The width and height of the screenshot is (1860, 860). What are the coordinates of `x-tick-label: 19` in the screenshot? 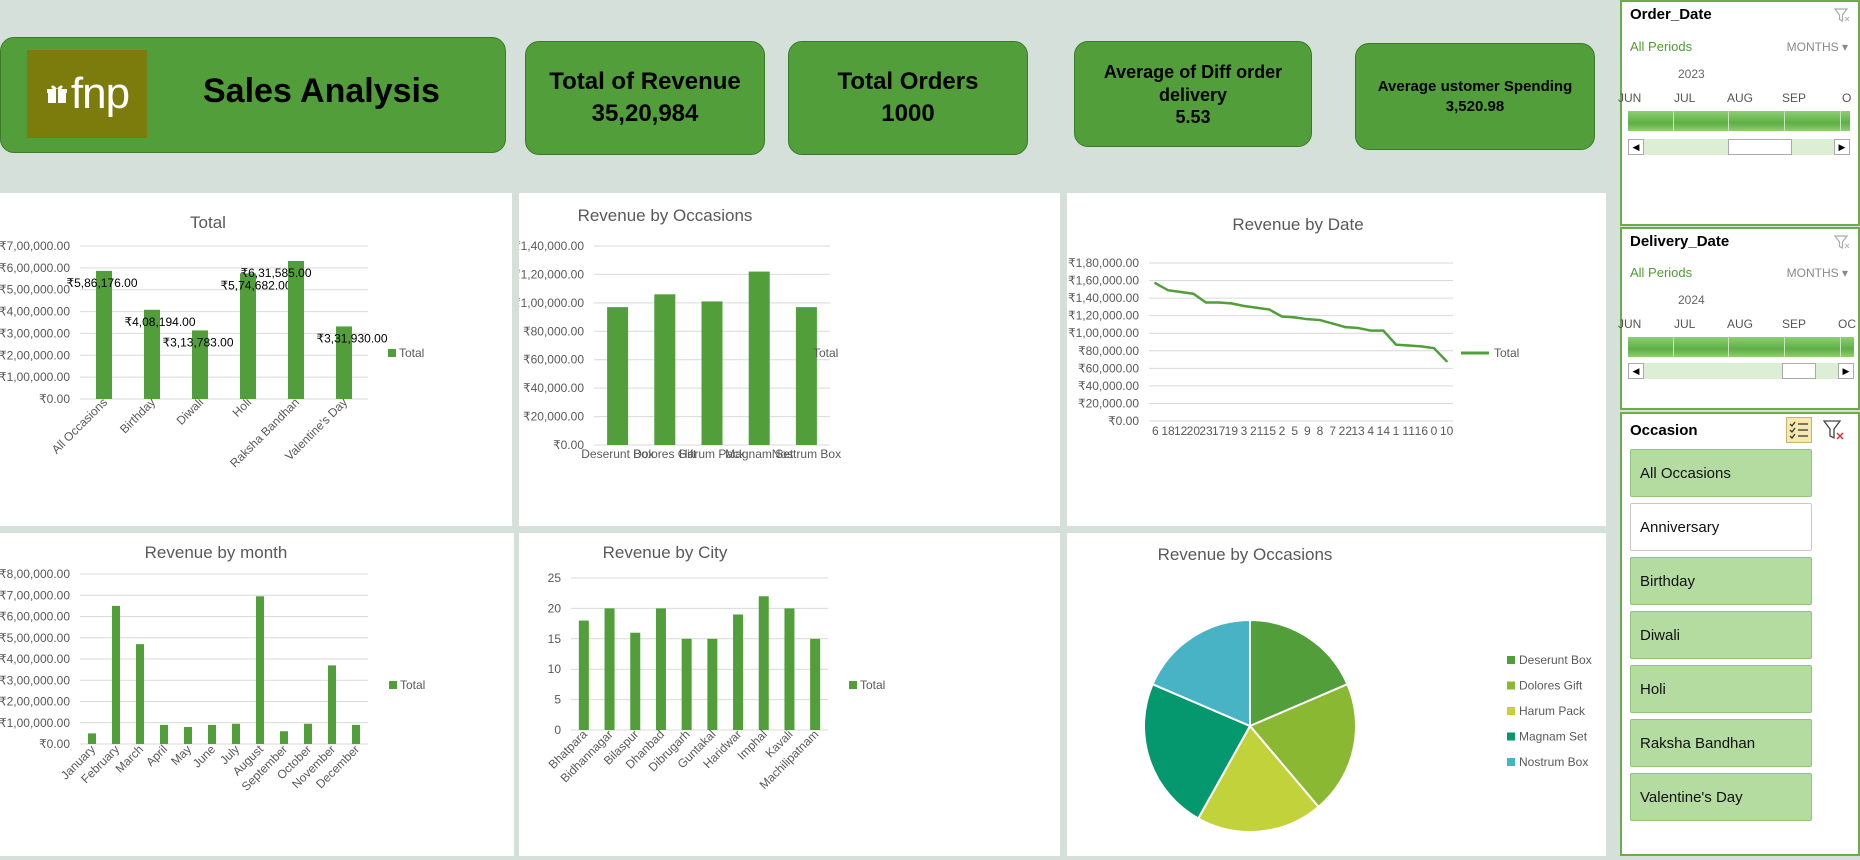 It's located at (1232, 431).